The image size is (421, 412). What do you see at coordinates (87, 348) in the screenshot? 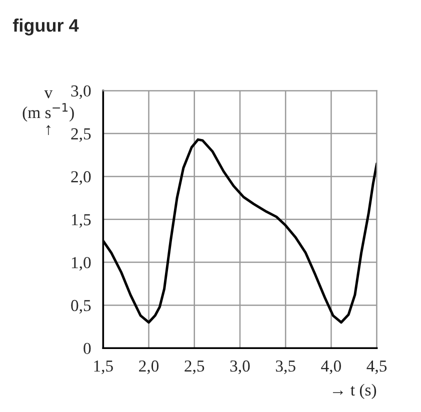
I see `y-tick-label: 0` at bounding box center [87, 348].